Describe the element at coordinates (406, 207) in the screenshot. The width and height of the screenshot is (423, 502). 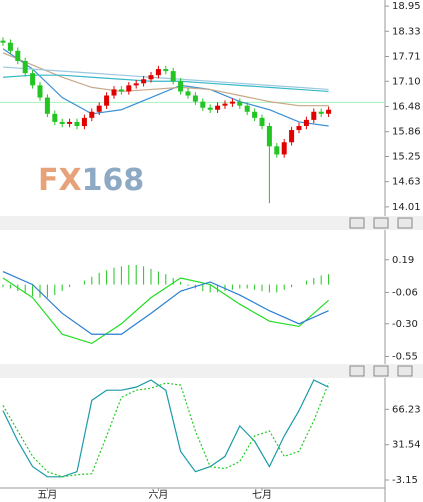
I see `y-tick-label: 14.01` at that location.